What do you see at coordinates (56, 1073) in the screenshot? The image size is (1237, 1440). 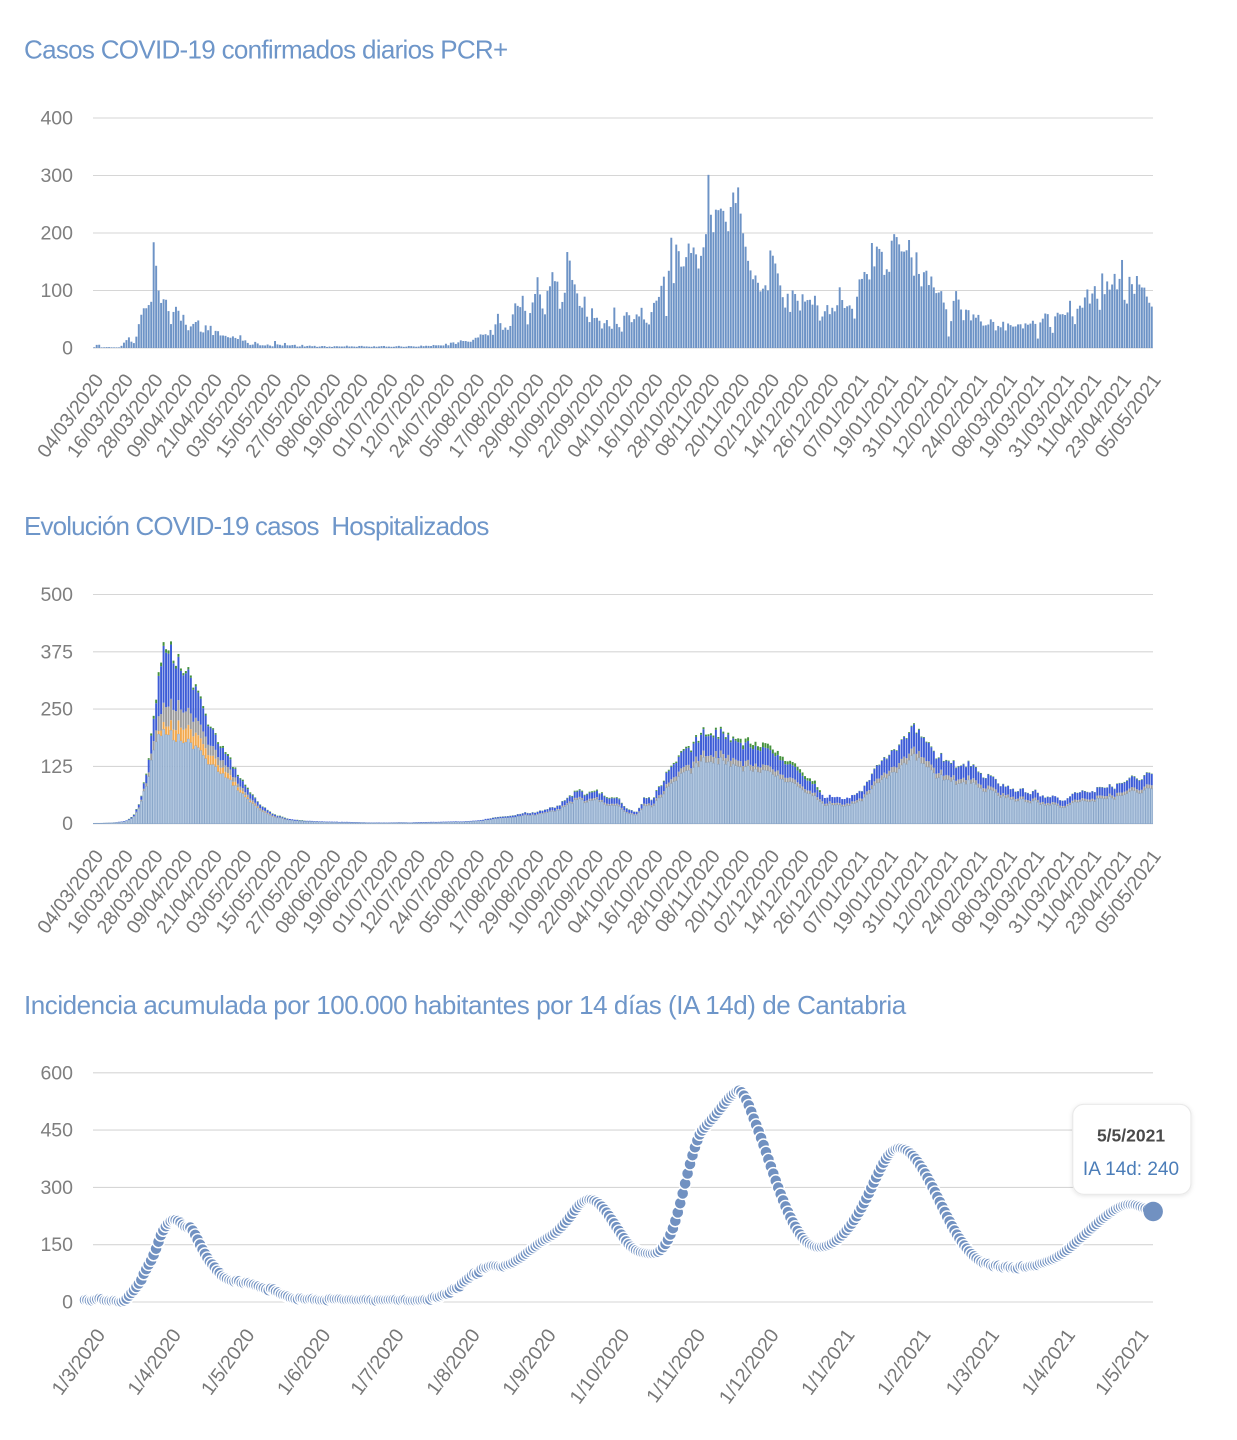 I see `svg-text: 600` at bounding box center [56, 1073].